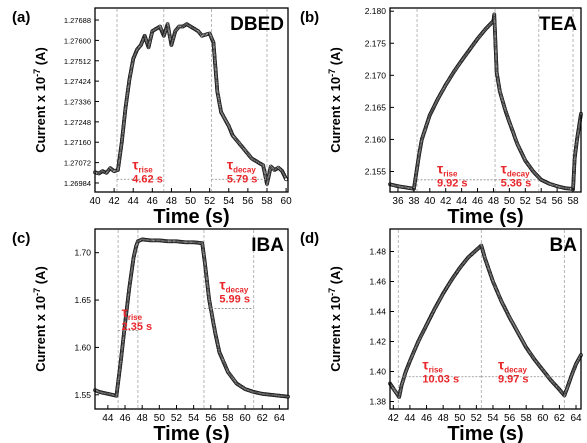  What do you see at coordinates (485, 321) in the screenshot?
I see `data-line` at bounding box center [485, 321].